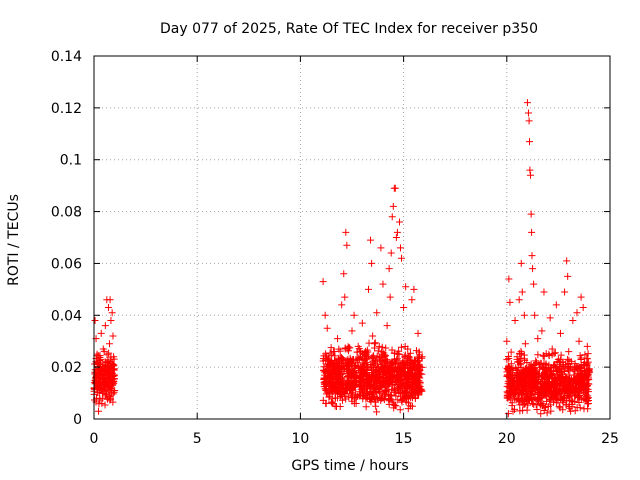 Image resolution: width=640 pixels, height=480 pixels. What do you see at coordinates (300, 439) in the screenshot?
I see `x-tick-label: 10` at bounding box center [300, 439].